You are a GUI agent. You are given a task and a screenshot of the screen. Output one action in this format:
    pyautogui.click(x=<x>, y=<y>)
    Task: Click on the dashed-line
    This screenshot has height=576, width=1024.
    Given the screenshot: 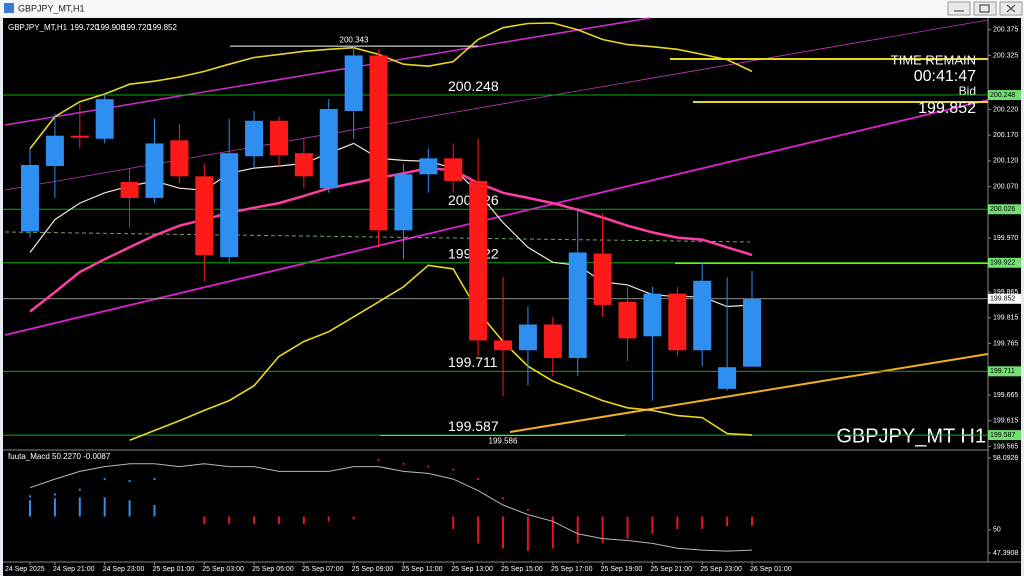 What is the action you would take?
    pyautogui.click(x=377, y=237)
    